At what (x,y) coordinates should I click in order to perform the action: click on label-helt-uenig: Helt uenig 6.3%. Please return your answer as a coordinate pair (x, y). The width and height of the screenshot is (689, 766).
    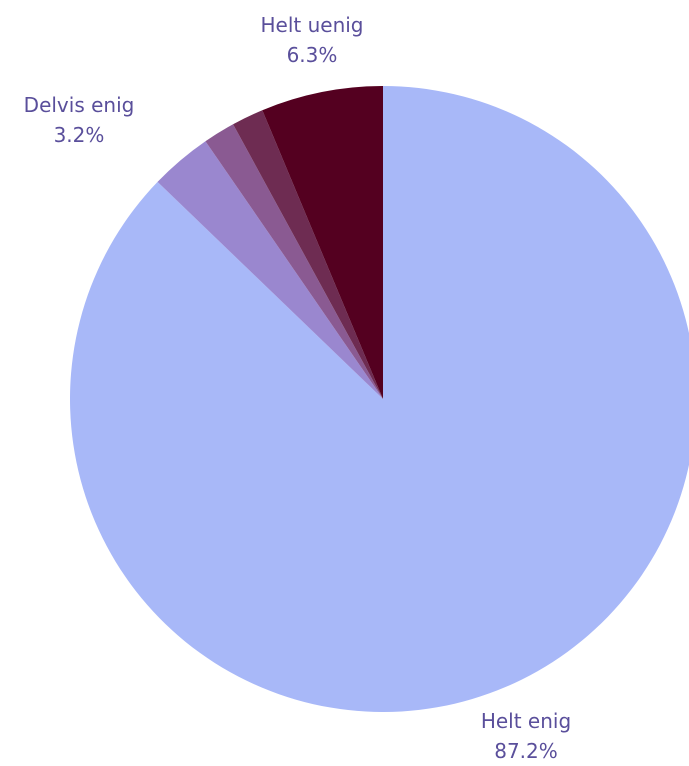
    Looking at the image, I should click on (311, 40).